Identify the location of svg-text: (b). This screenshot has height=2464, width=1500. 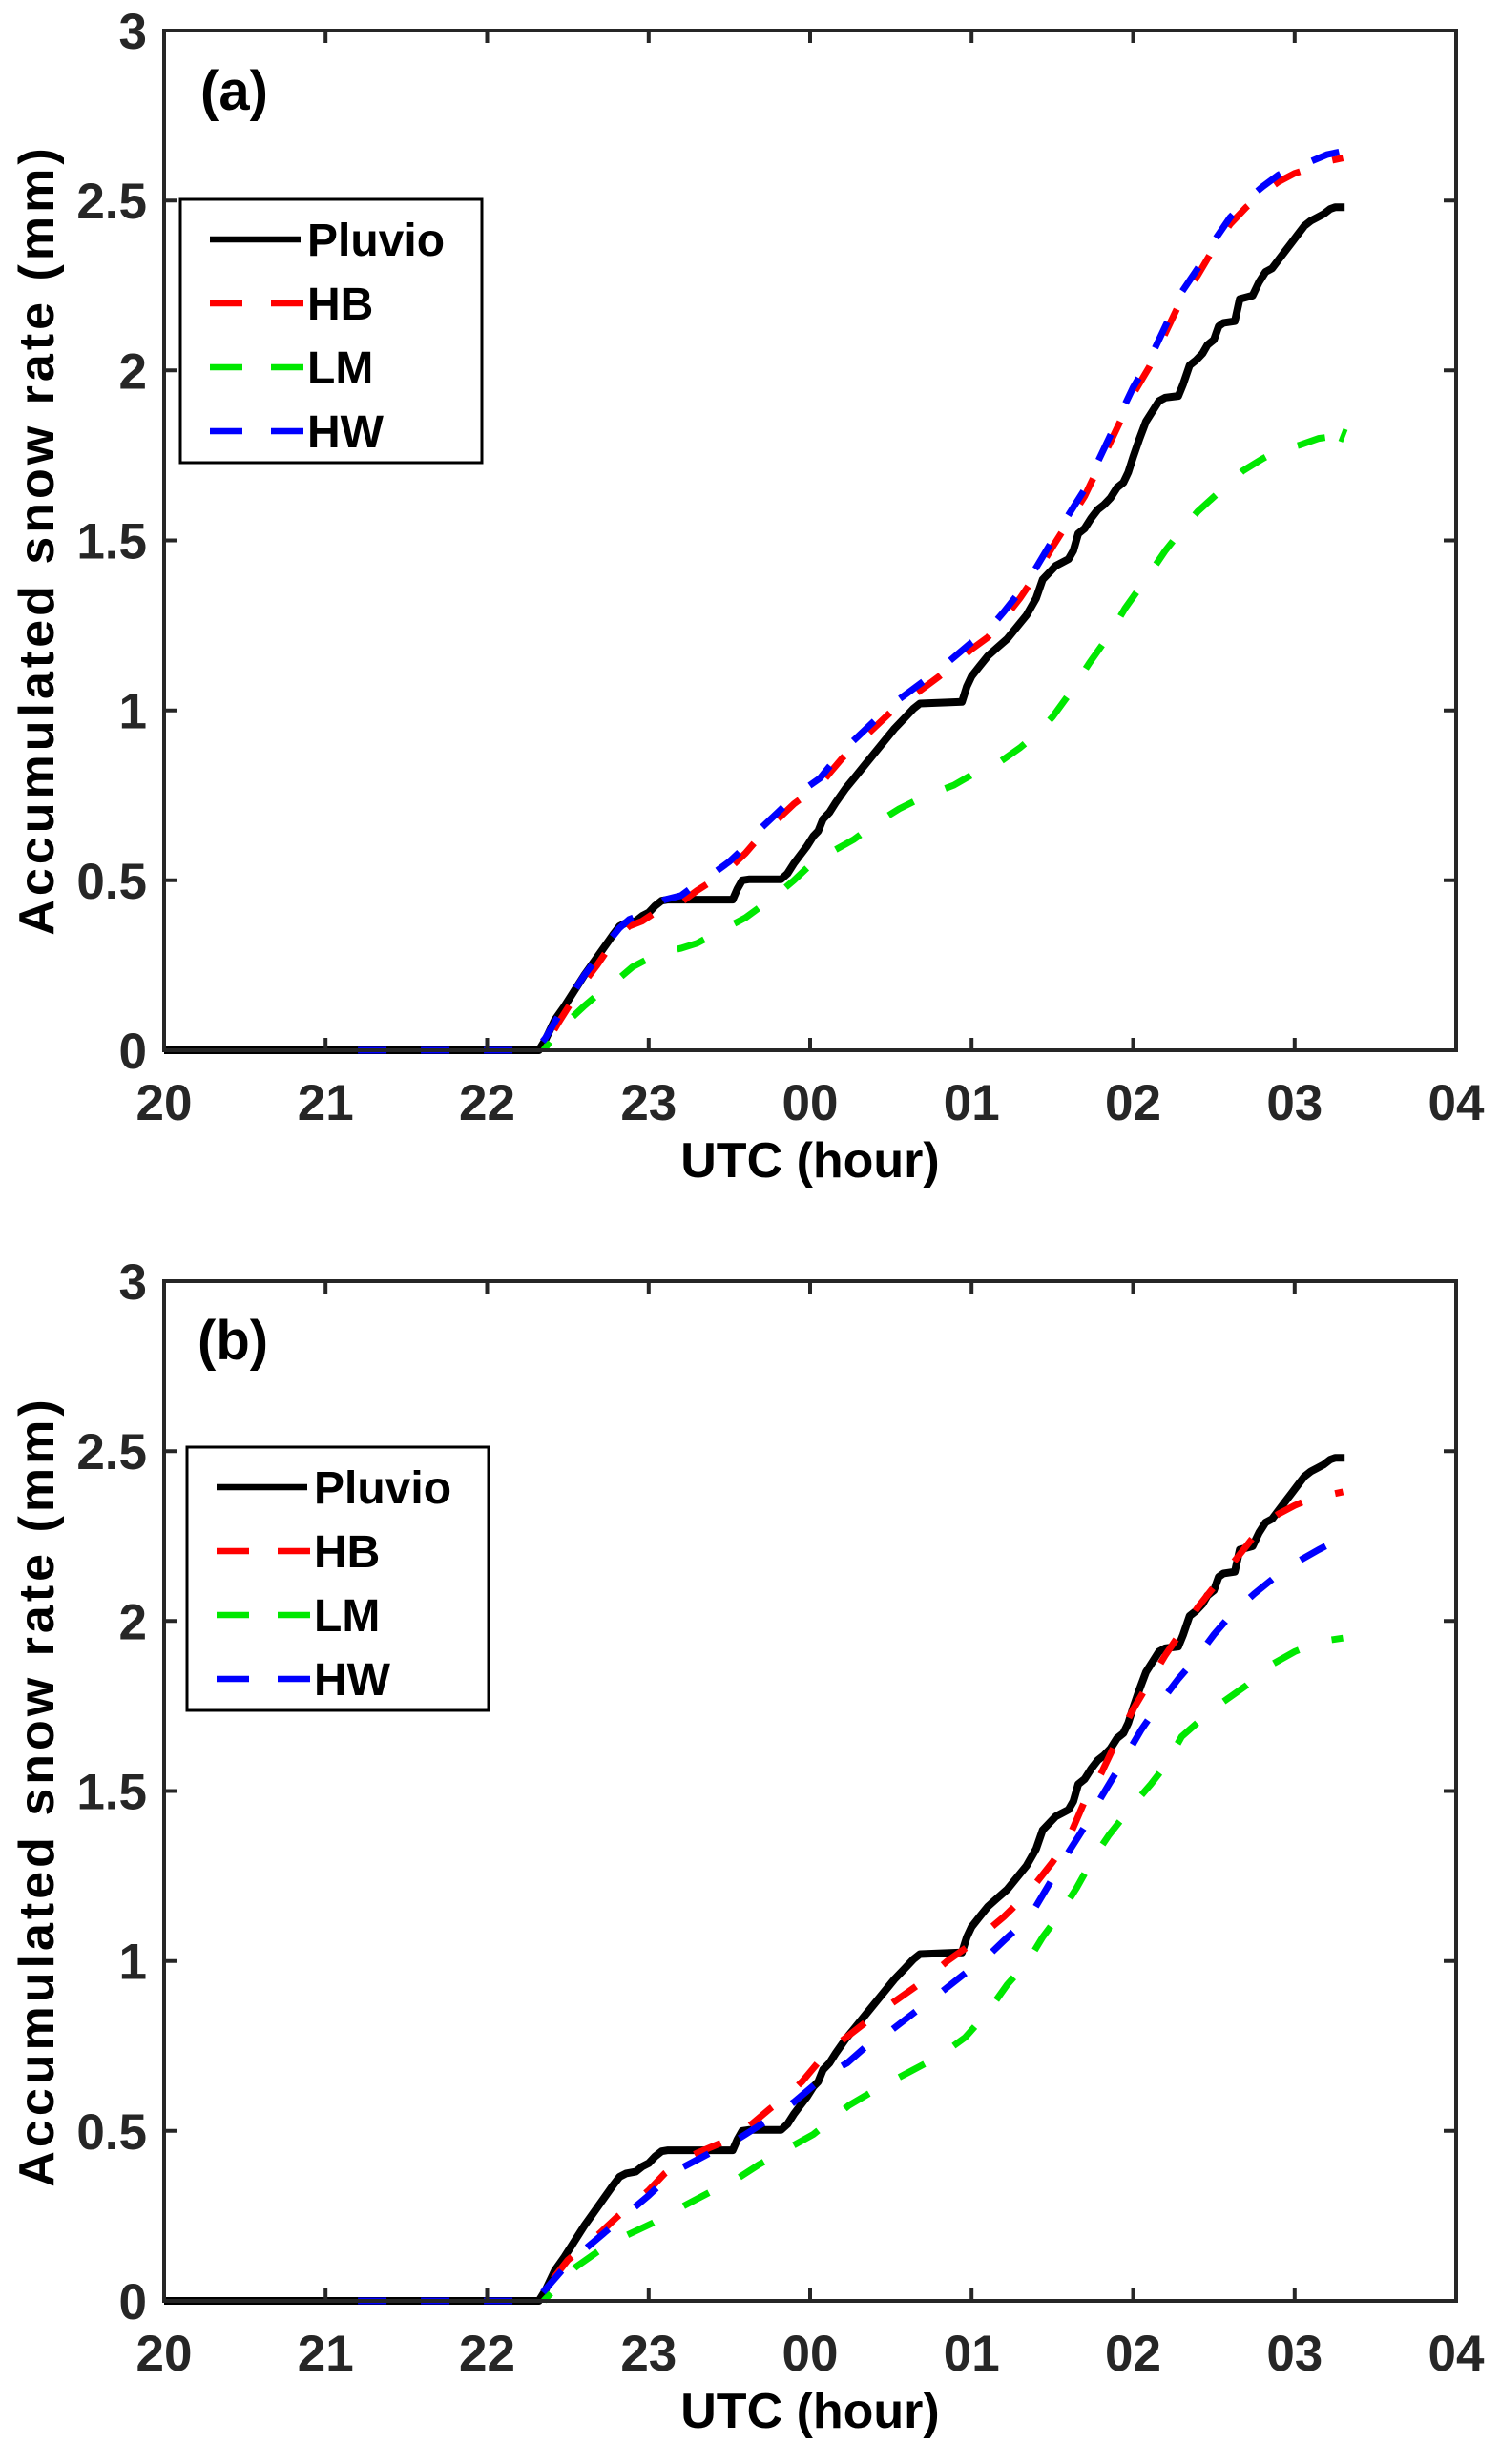
(233, 1341).